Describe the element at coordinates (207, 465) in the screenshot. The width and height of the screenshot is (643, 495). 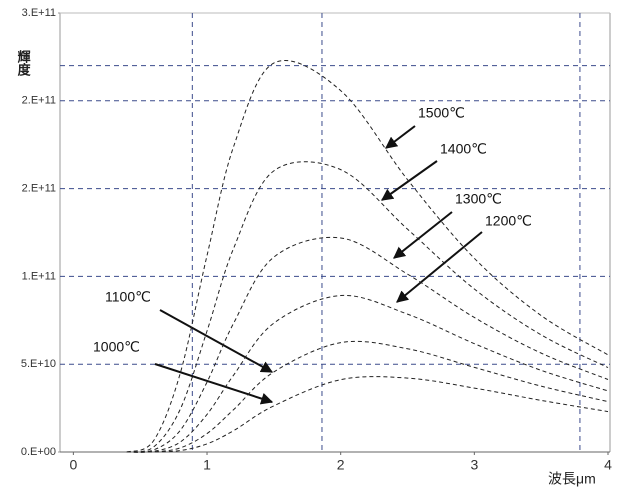
I see `x-tick-label: 1` at that location.